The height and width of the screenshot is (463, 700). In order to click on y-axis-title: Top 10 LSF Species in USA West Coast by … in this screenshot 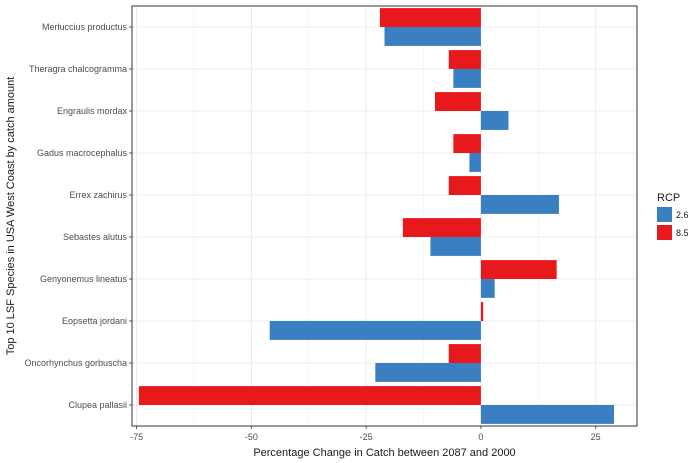, I will do `click(11, 216)`.